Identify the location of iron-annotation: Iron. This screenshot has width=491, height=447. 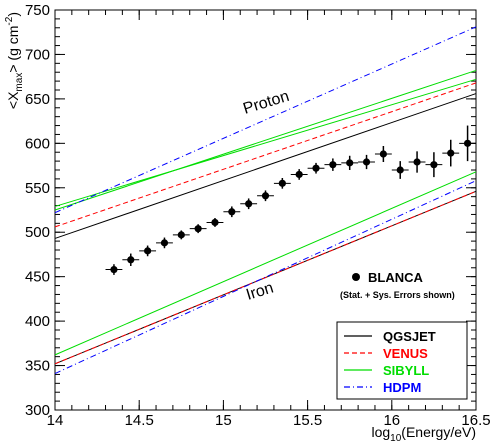
(259, 292).